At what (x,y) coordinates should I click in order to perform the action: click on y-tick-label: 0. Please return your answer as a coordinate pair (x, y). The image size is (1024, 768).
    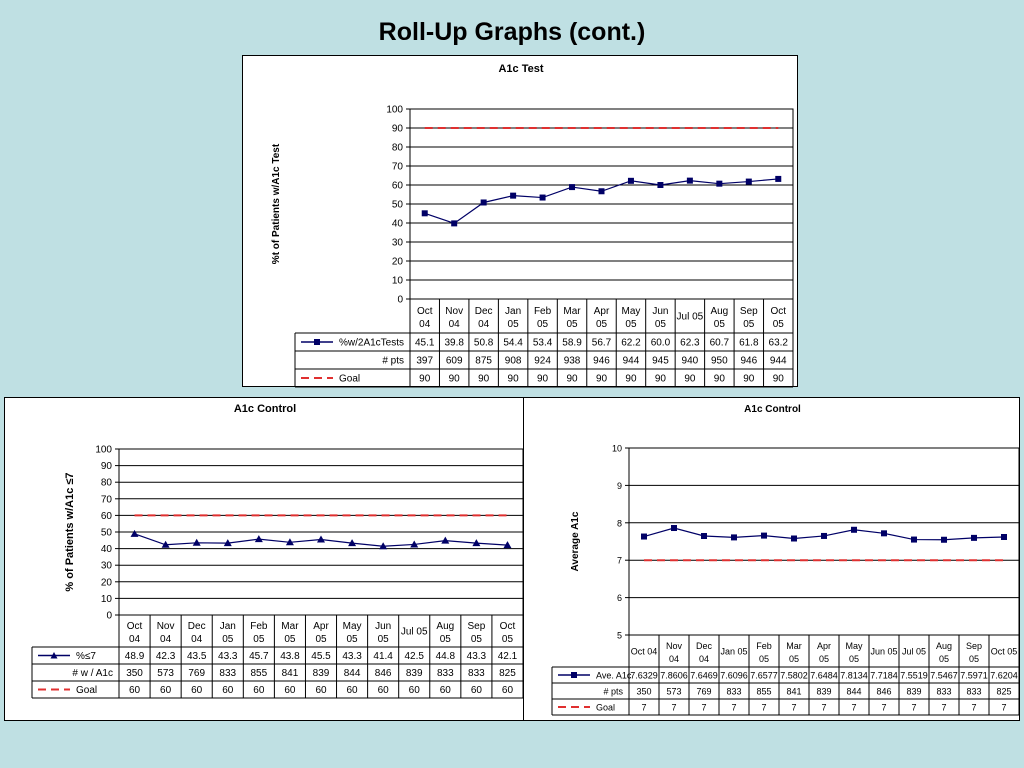
    Looking at the image, I should click on (109, 616).